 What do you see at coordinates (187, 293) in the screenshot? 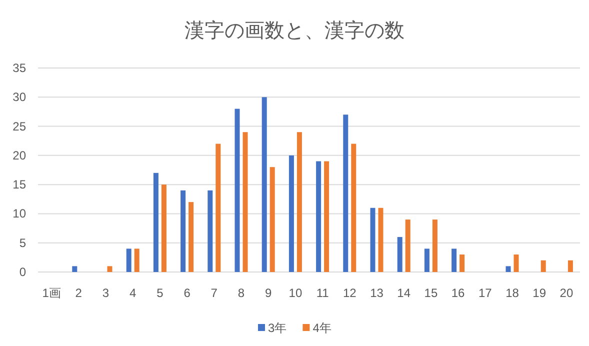
I see `x-tick-label: 6` at bounding box center [187, 293].